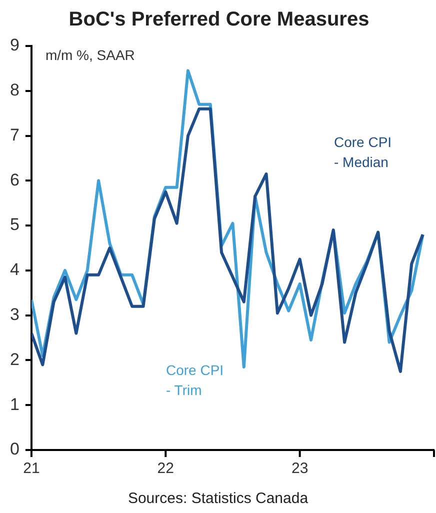 The image size is (436, 513). I want to click on x-tick-label: 21, so click(31, 469).